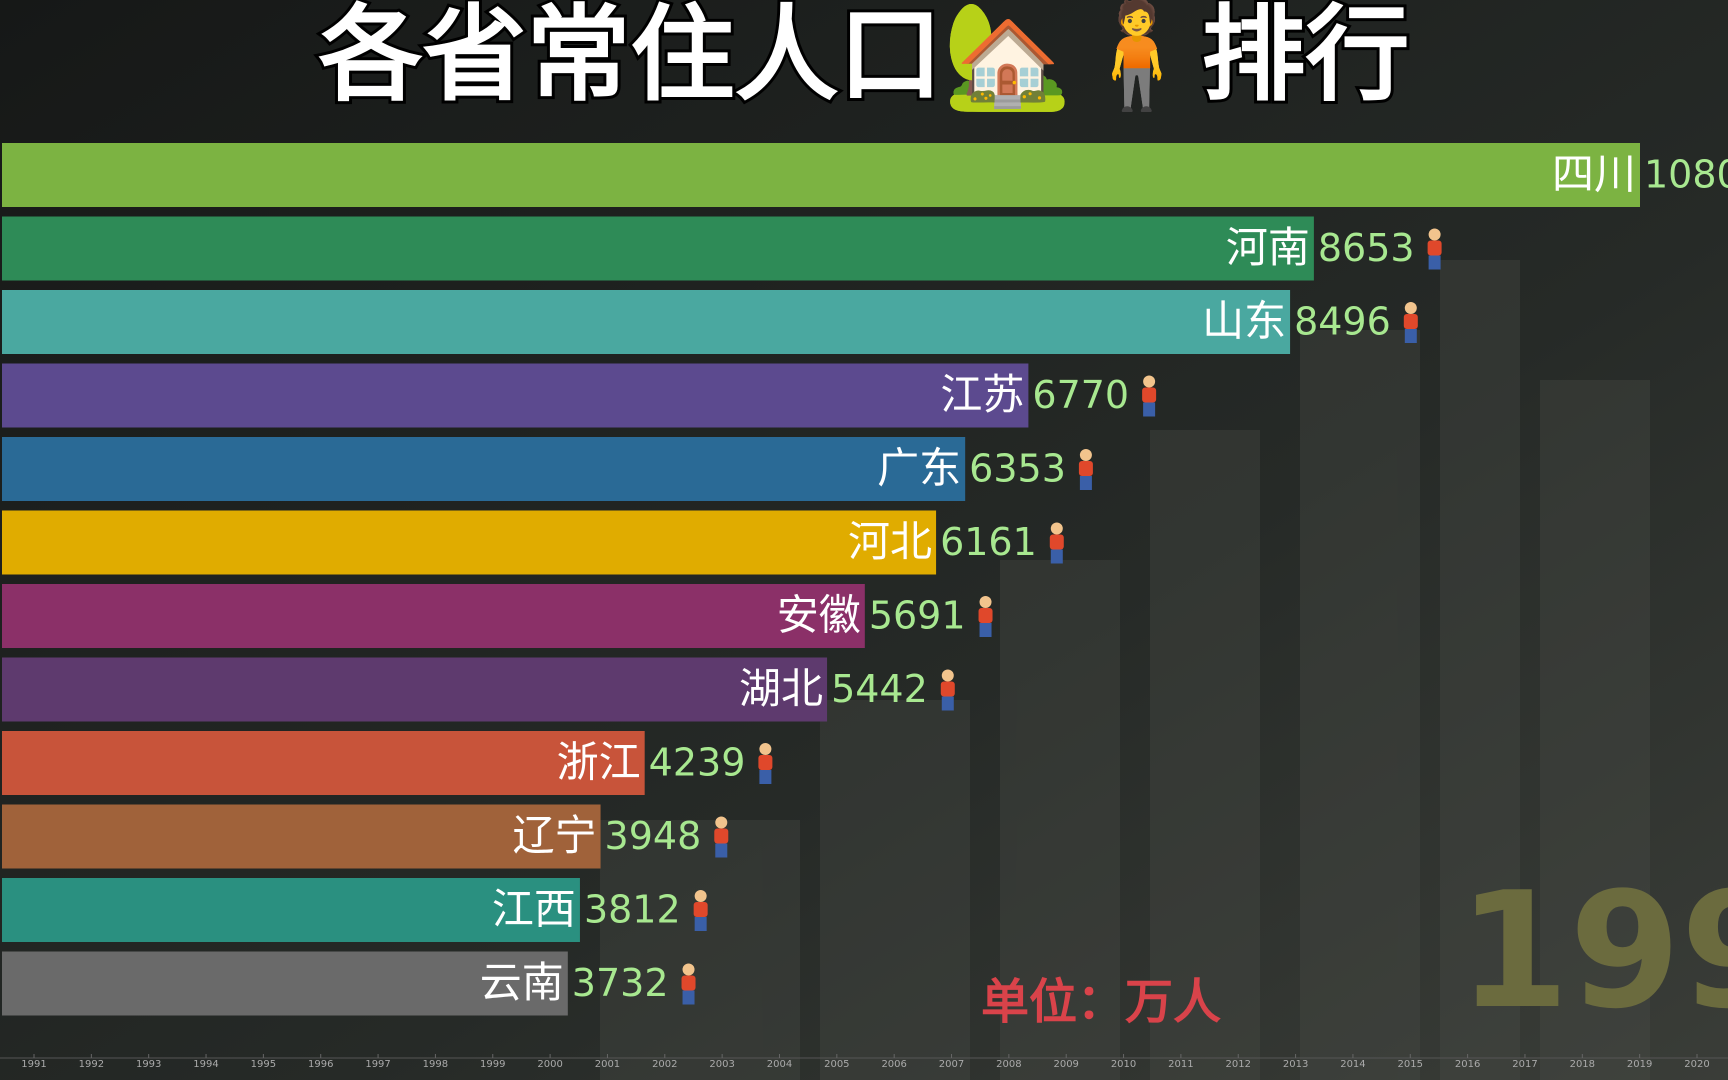 This screenshot has height=1080, width=1728. I want to click on timeline-label: 2018, so click(1582, 1064).